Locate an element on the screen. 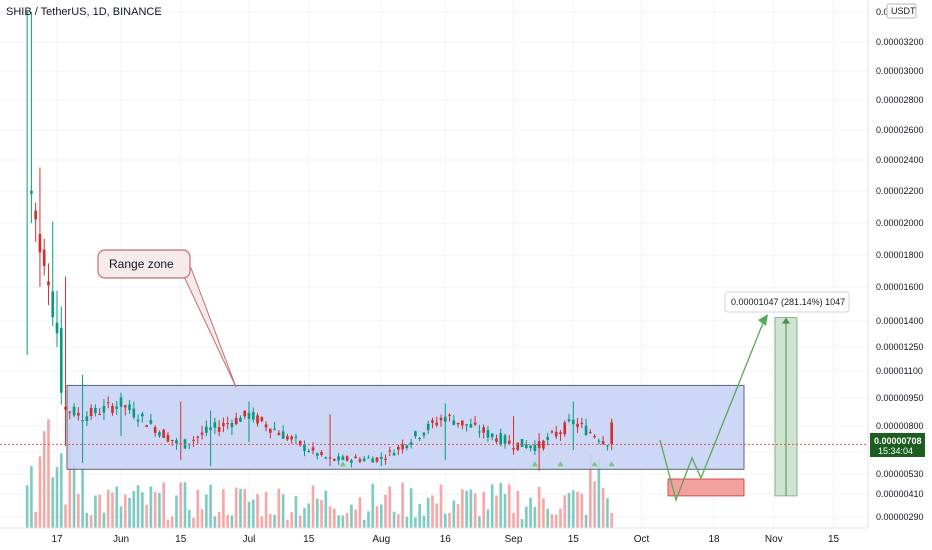 The image size is (932, 550). range-zone-label: Range zone is located at coordinates (141, 264).